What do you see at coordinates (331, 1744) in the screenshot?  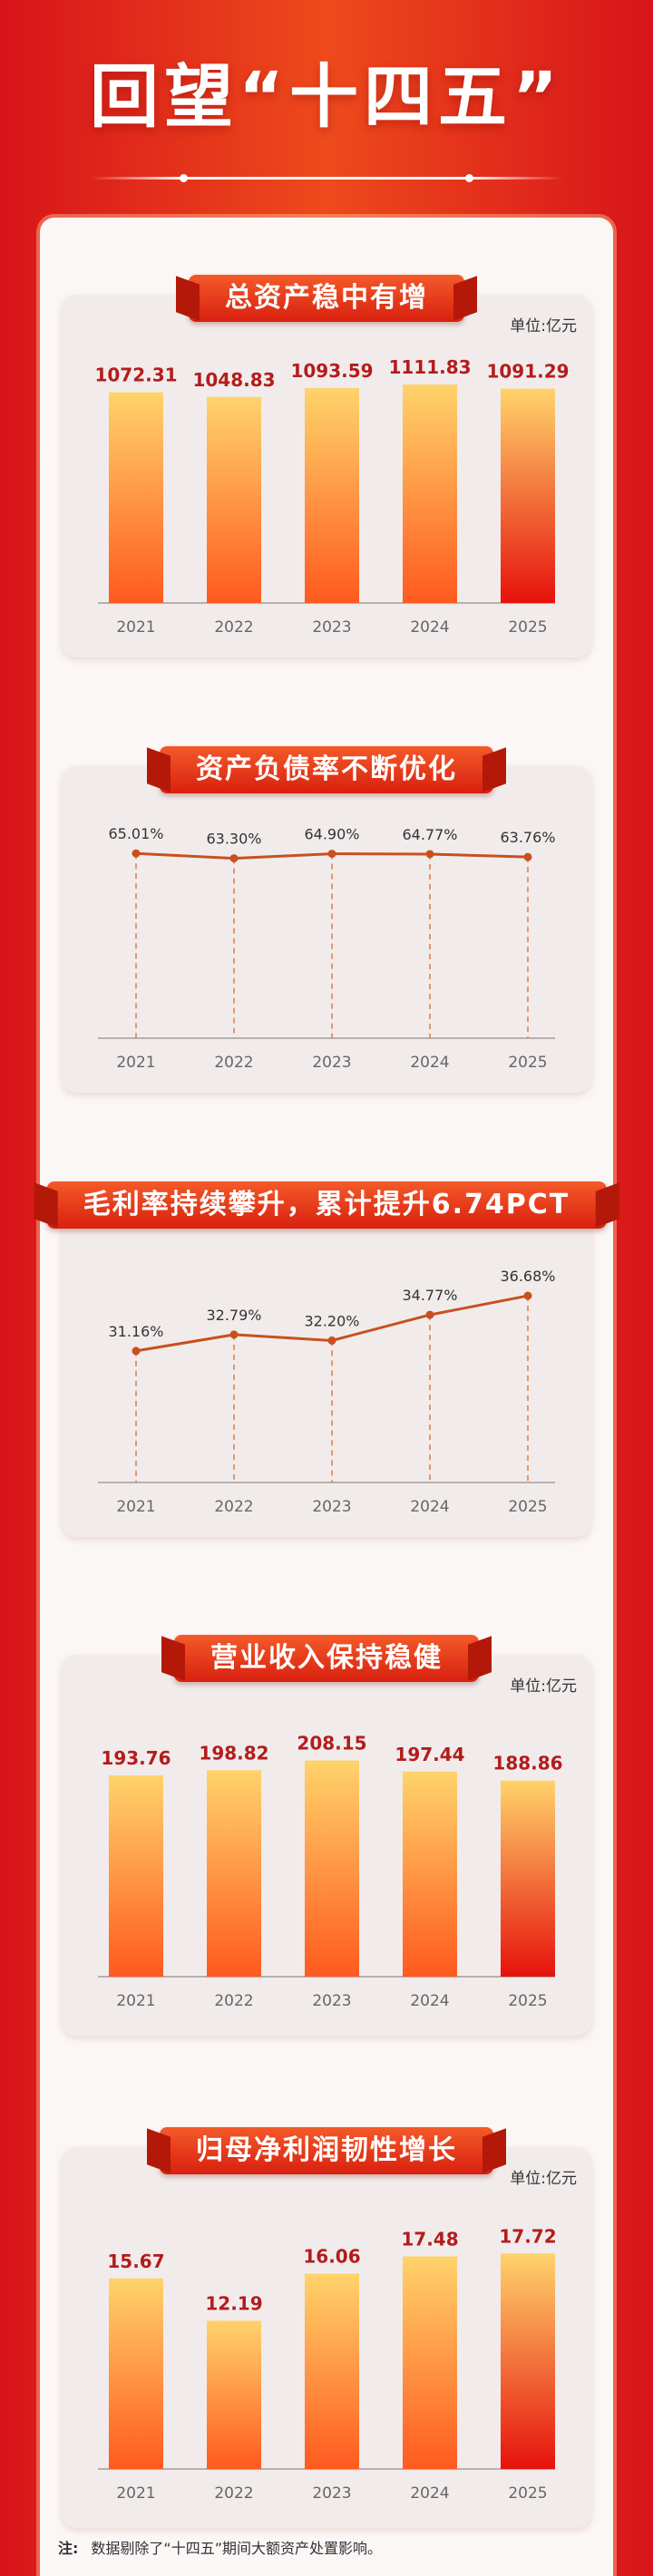 I see `data-label: 208.15` at bounding box center [331, 1744].